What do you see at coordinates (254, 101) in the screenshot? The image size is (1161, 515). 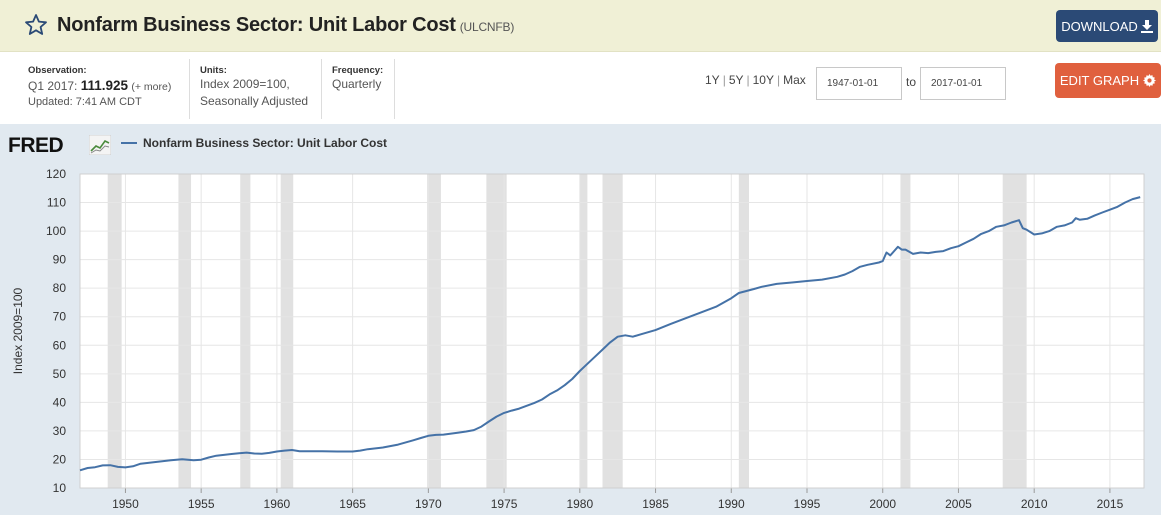 I see `units-line-2: Seasonally Adjusted` at bounding box center [254, 101].